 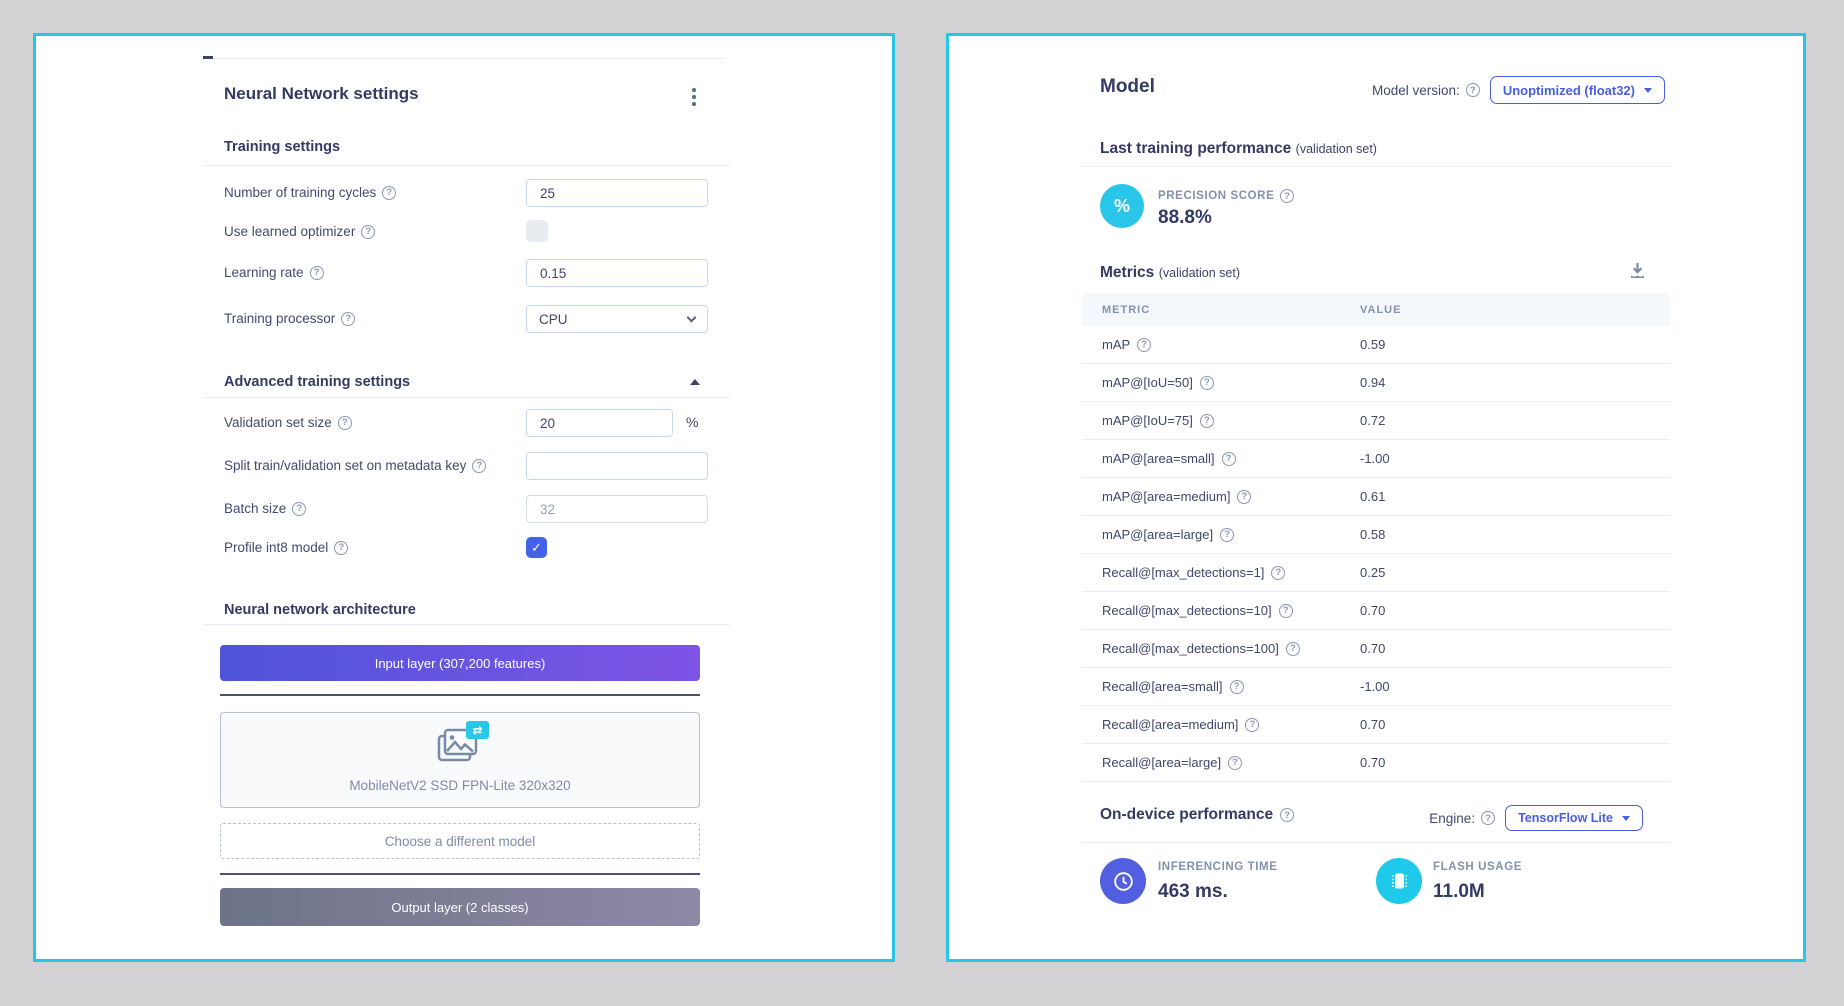 I want to click on inferencing-time-label: INFERENCING TIME, so click(x=1218, y=867).